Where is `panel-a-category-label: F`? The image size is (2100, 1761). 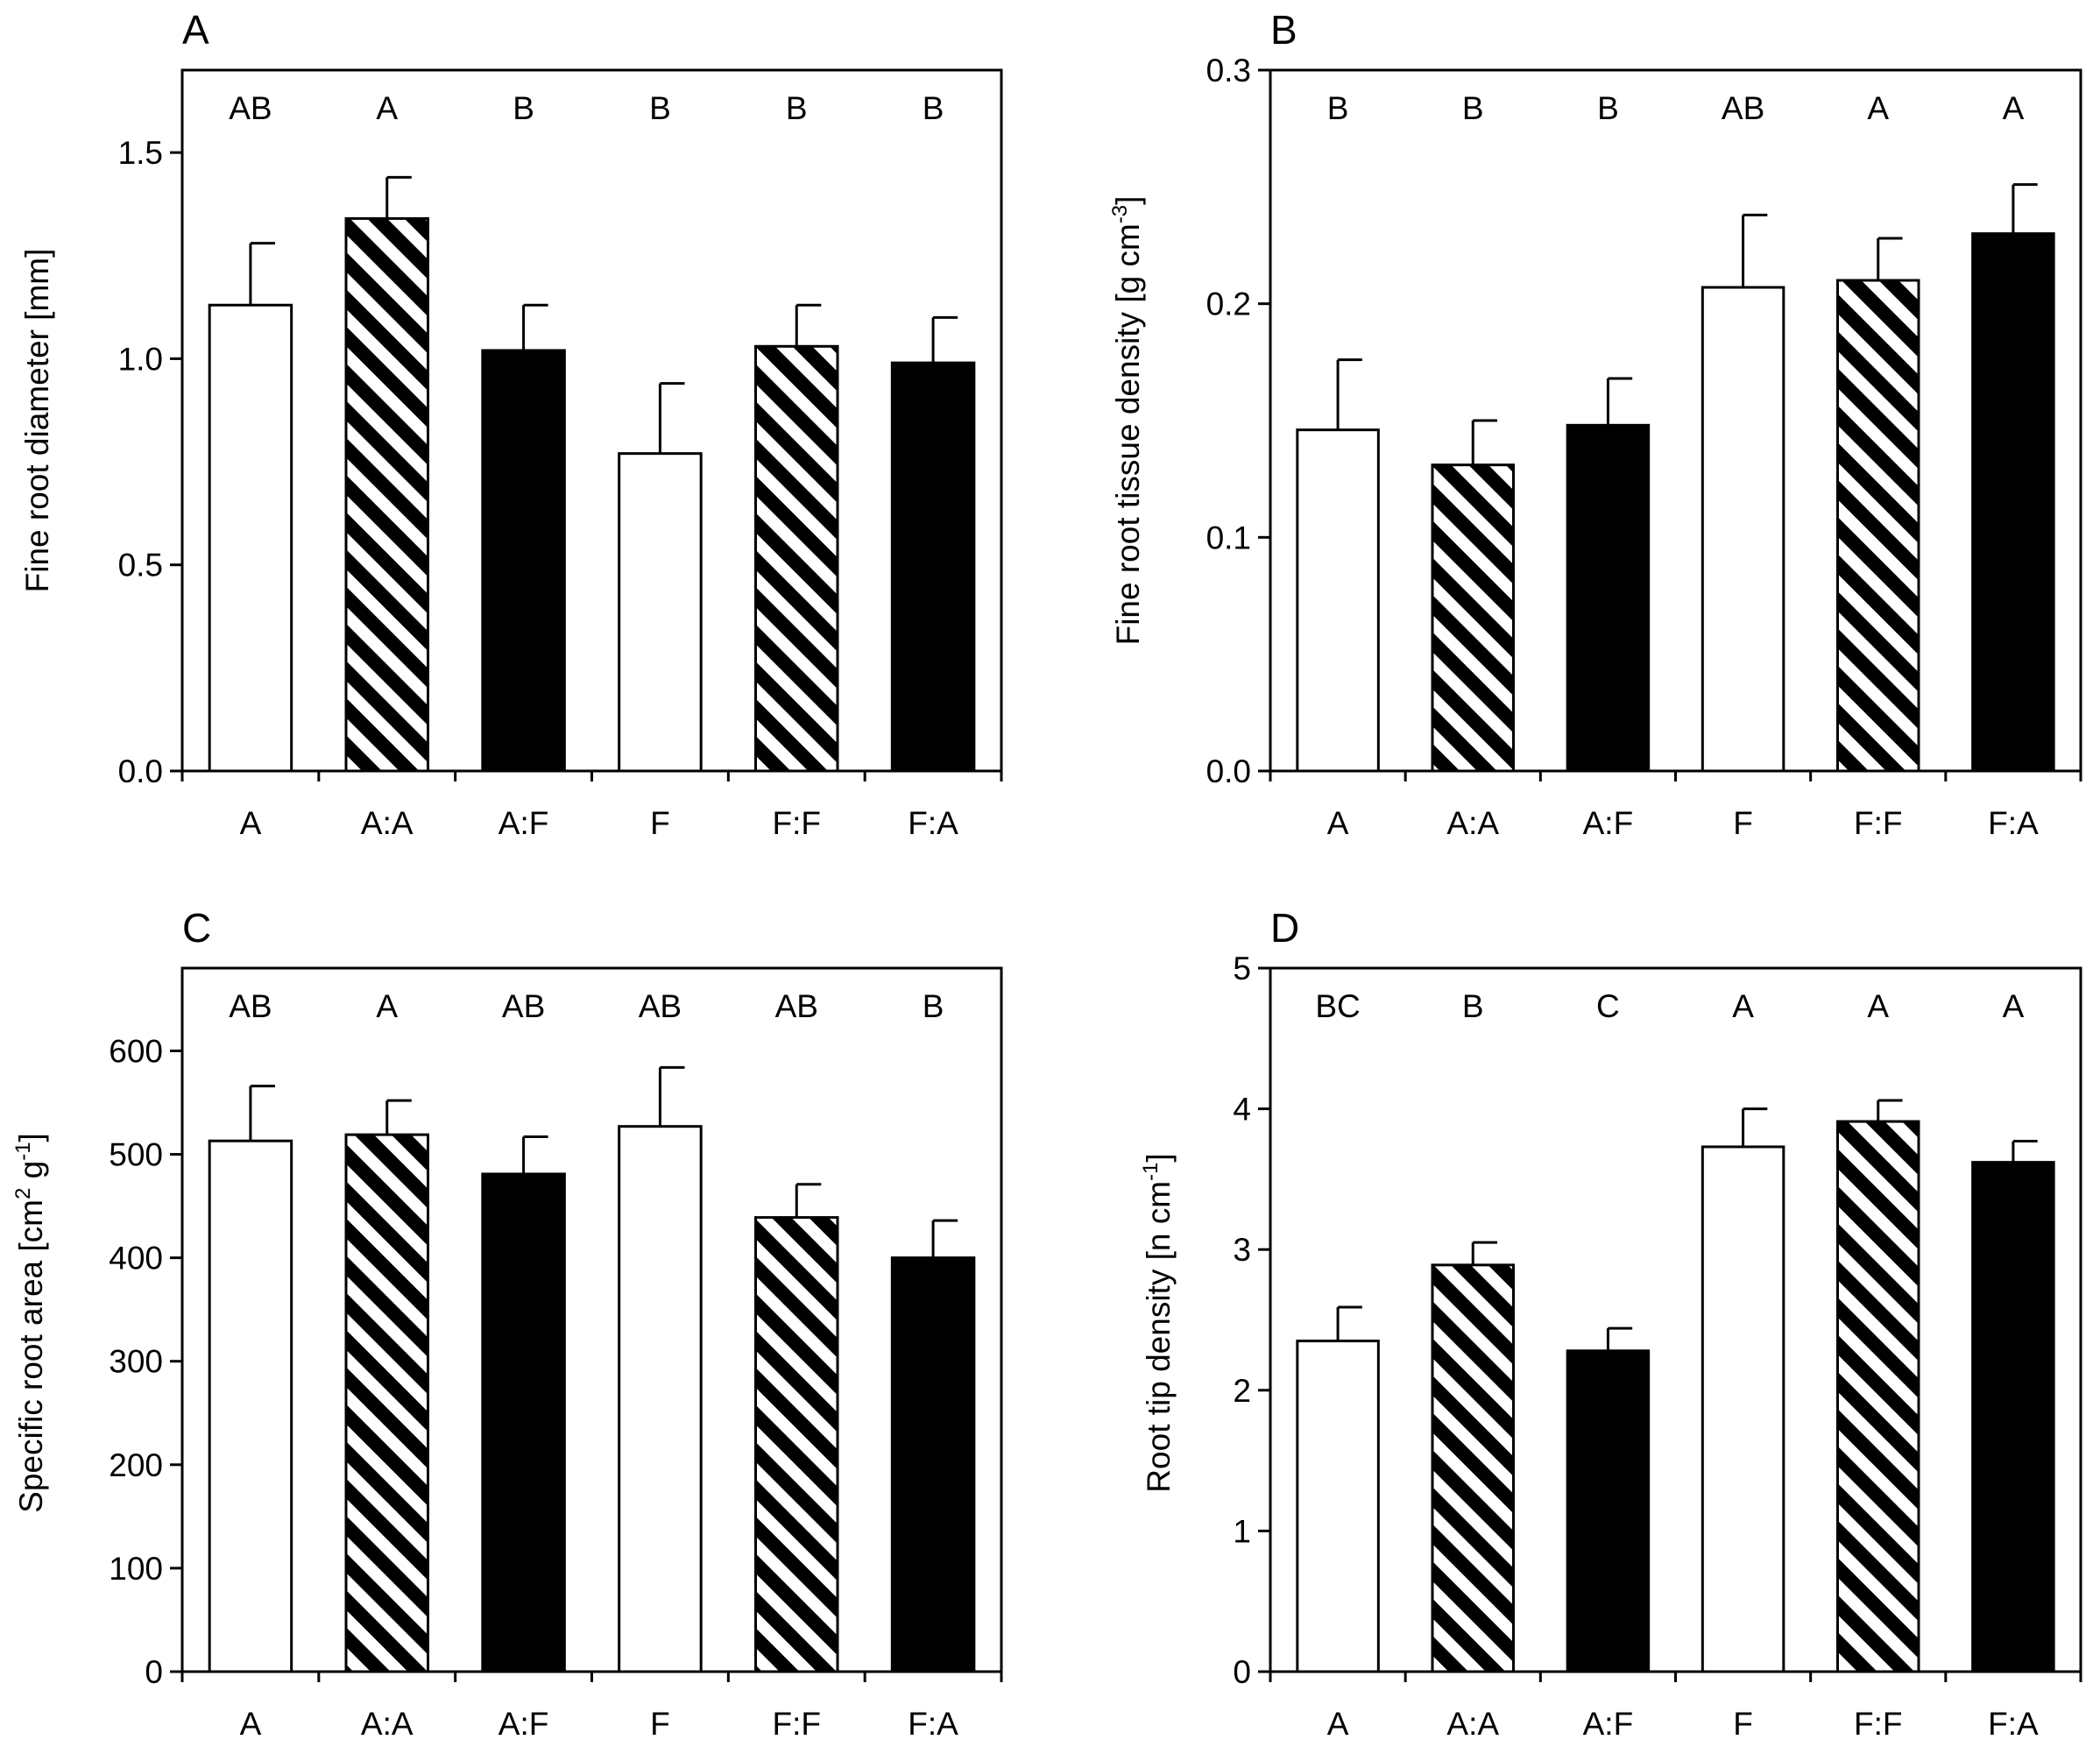 panel-a-category-label: F is located at coordinates (660, 823).